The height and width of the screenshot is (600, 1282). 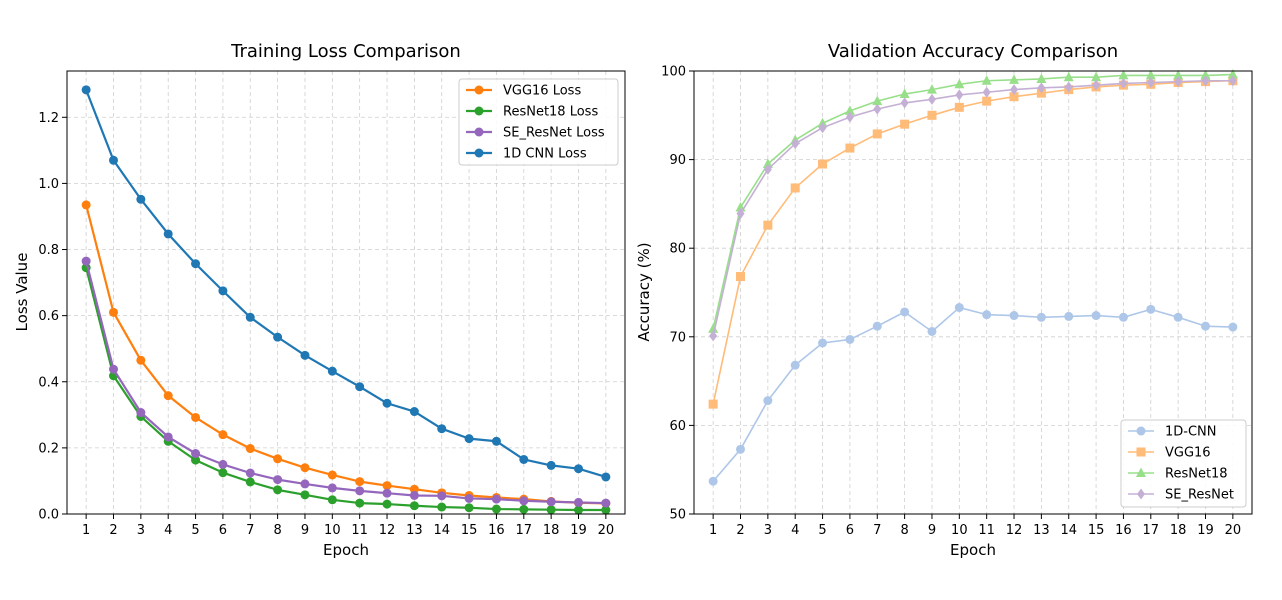 What do you see at coordinates (441, 530) in the screenshot?
I see `x-tick-label: 14` at bounding box center [441, 530].